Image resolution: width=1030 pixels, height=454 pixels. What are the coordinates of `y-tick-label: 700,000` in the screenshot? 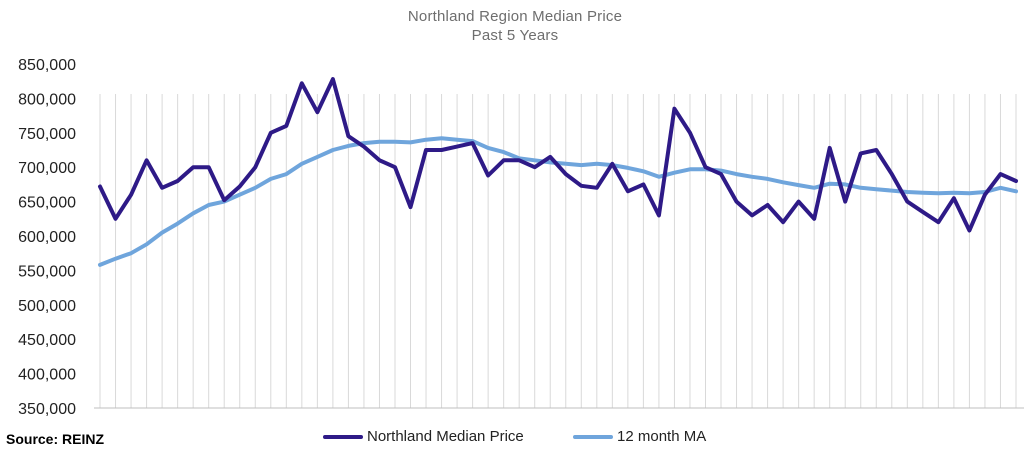 It's located at (47, 168).